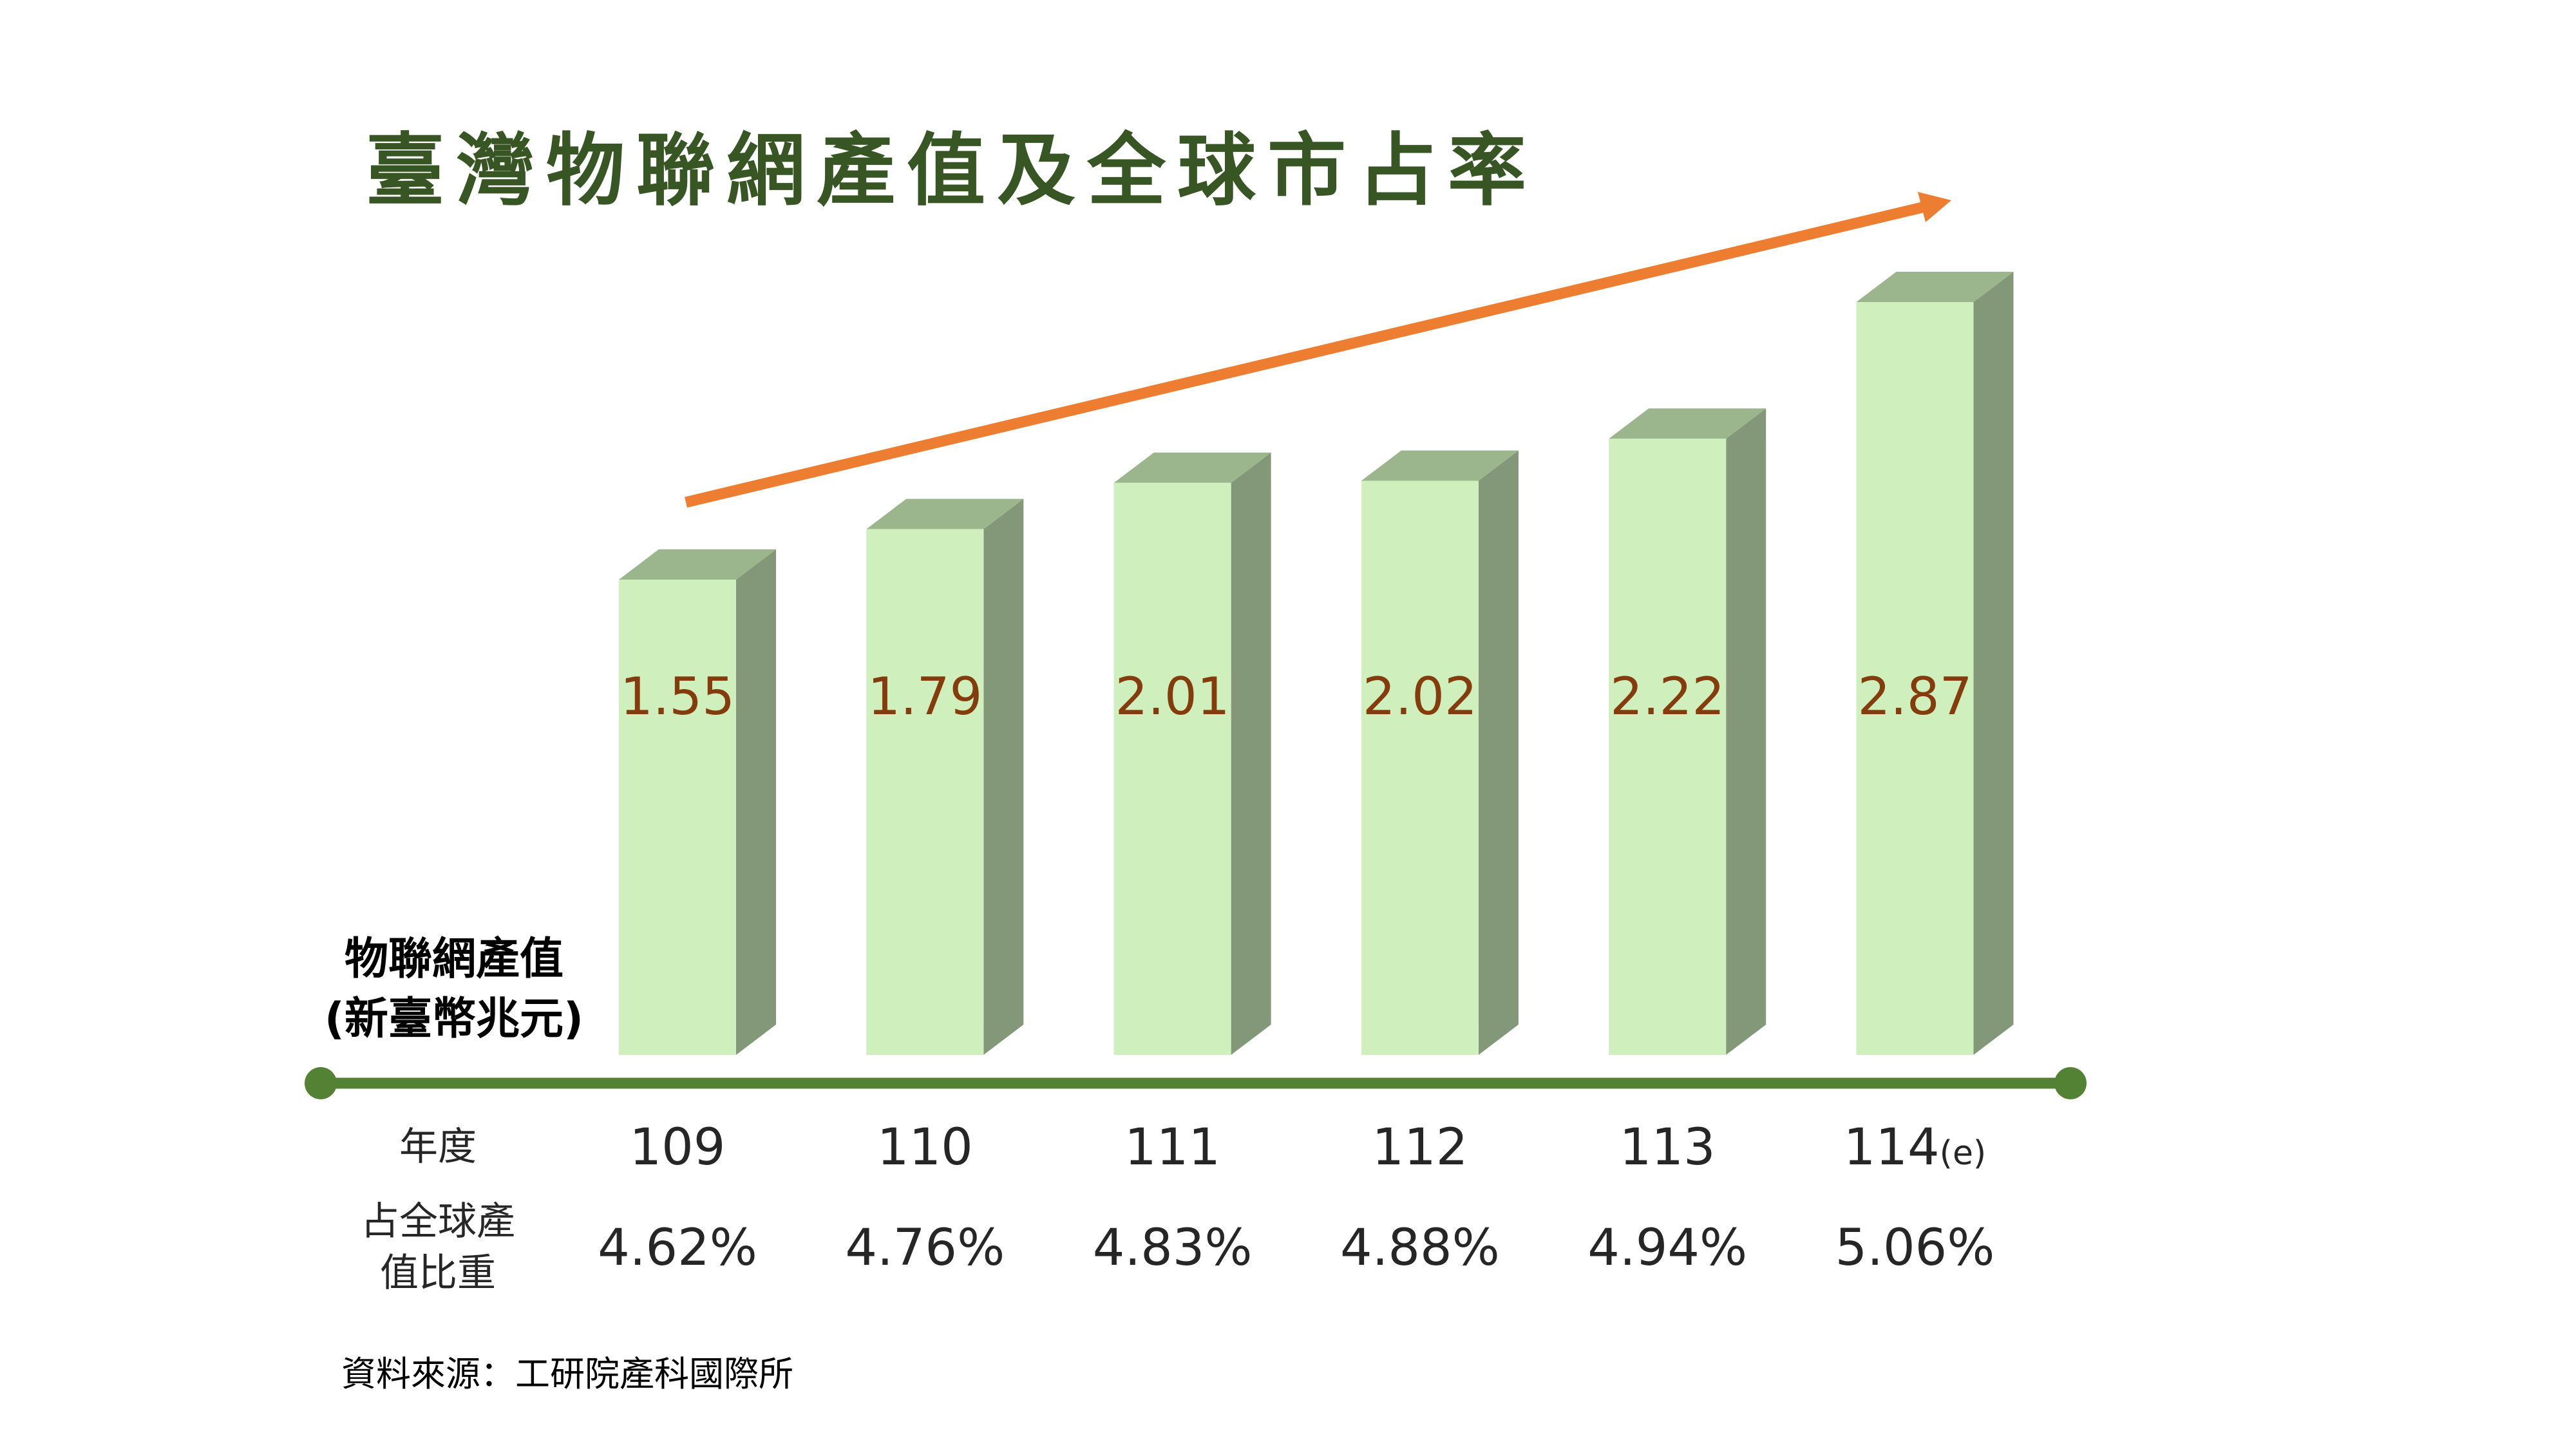 Image resolution: width=2576 pixels, height=1449 pixels. Describe the element at coordinates (454, 1019) in the screenshot. I see `y-axis-label-line2: (新臺幣兆元)` at that location.